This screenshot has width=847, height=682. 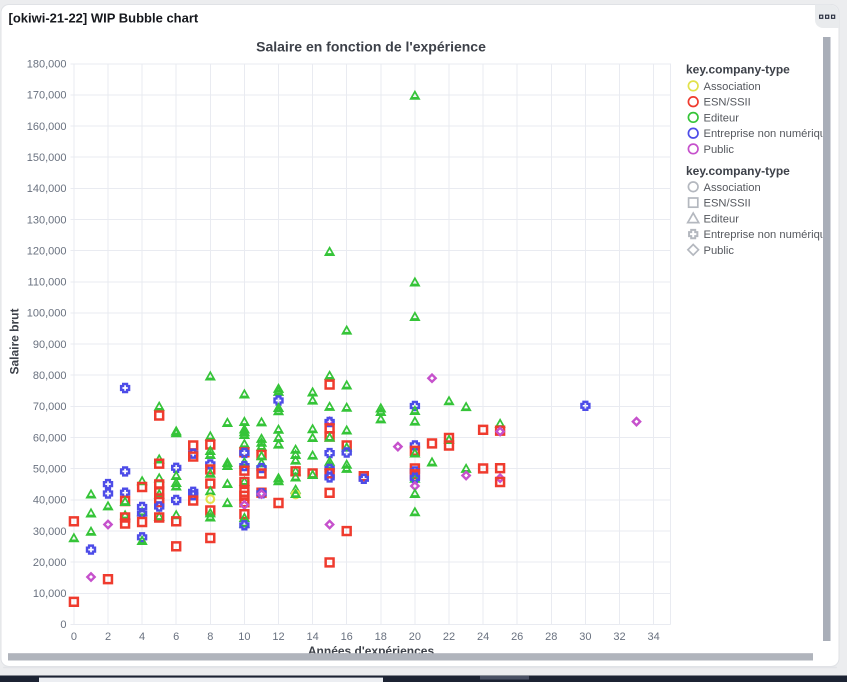 I want to click on svg-text: 18, so click(x=381, y=637).